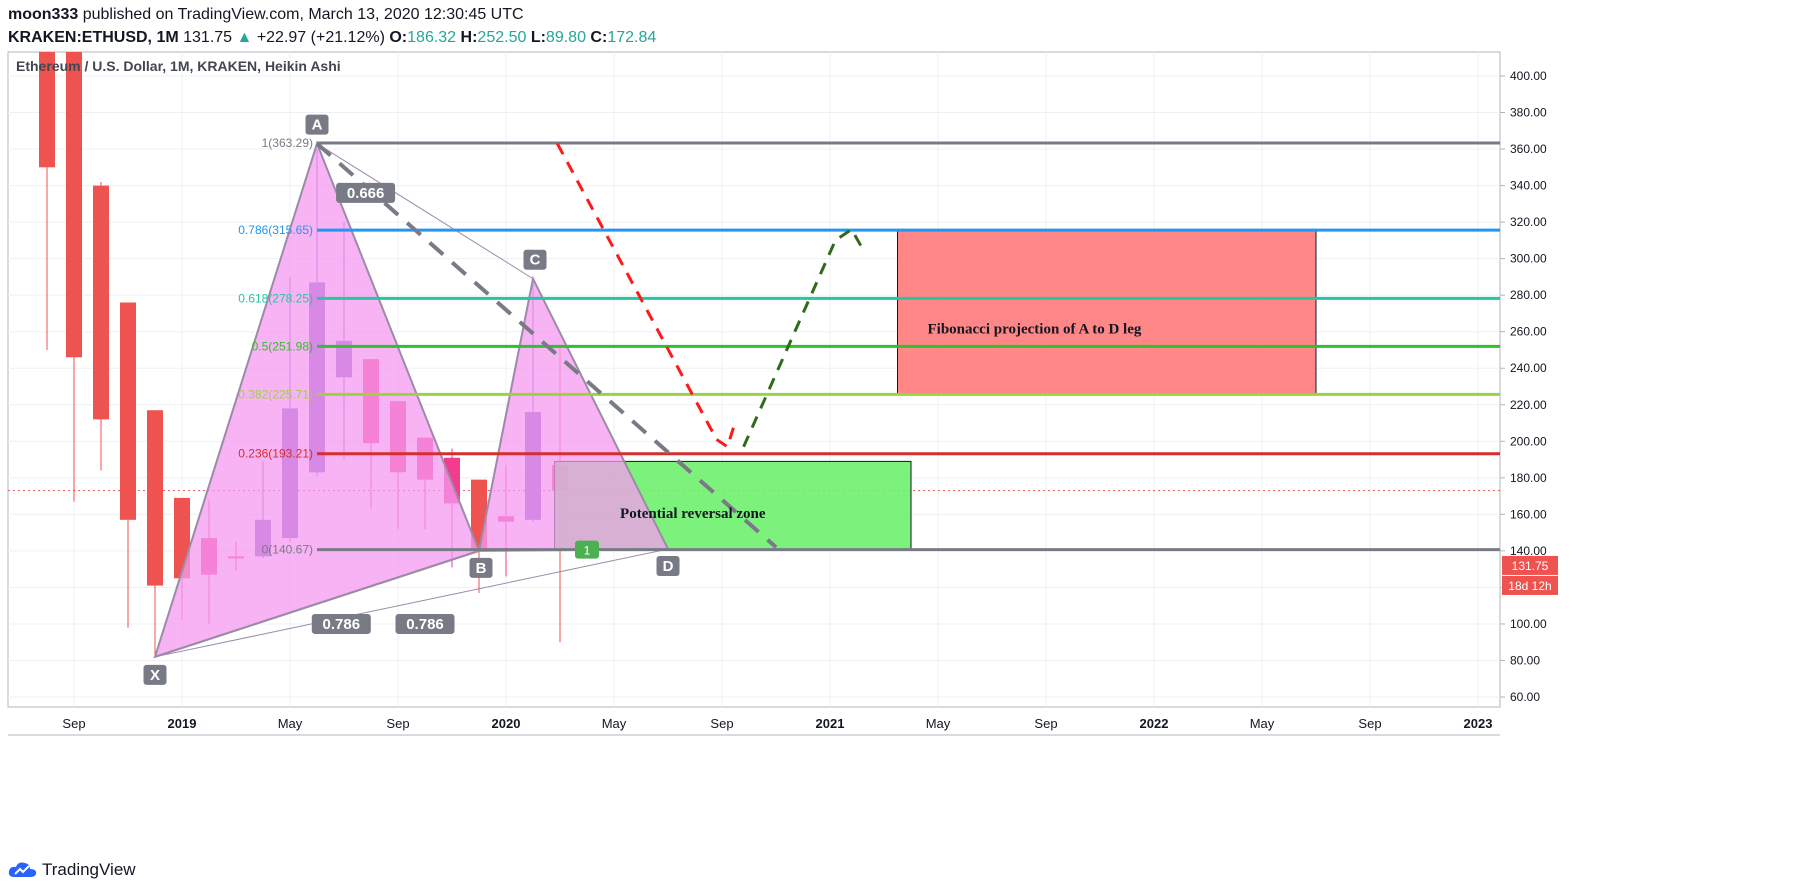 This screenshot has height=894, width=1805. I want to click on low-label: L:, so click(538, 37).